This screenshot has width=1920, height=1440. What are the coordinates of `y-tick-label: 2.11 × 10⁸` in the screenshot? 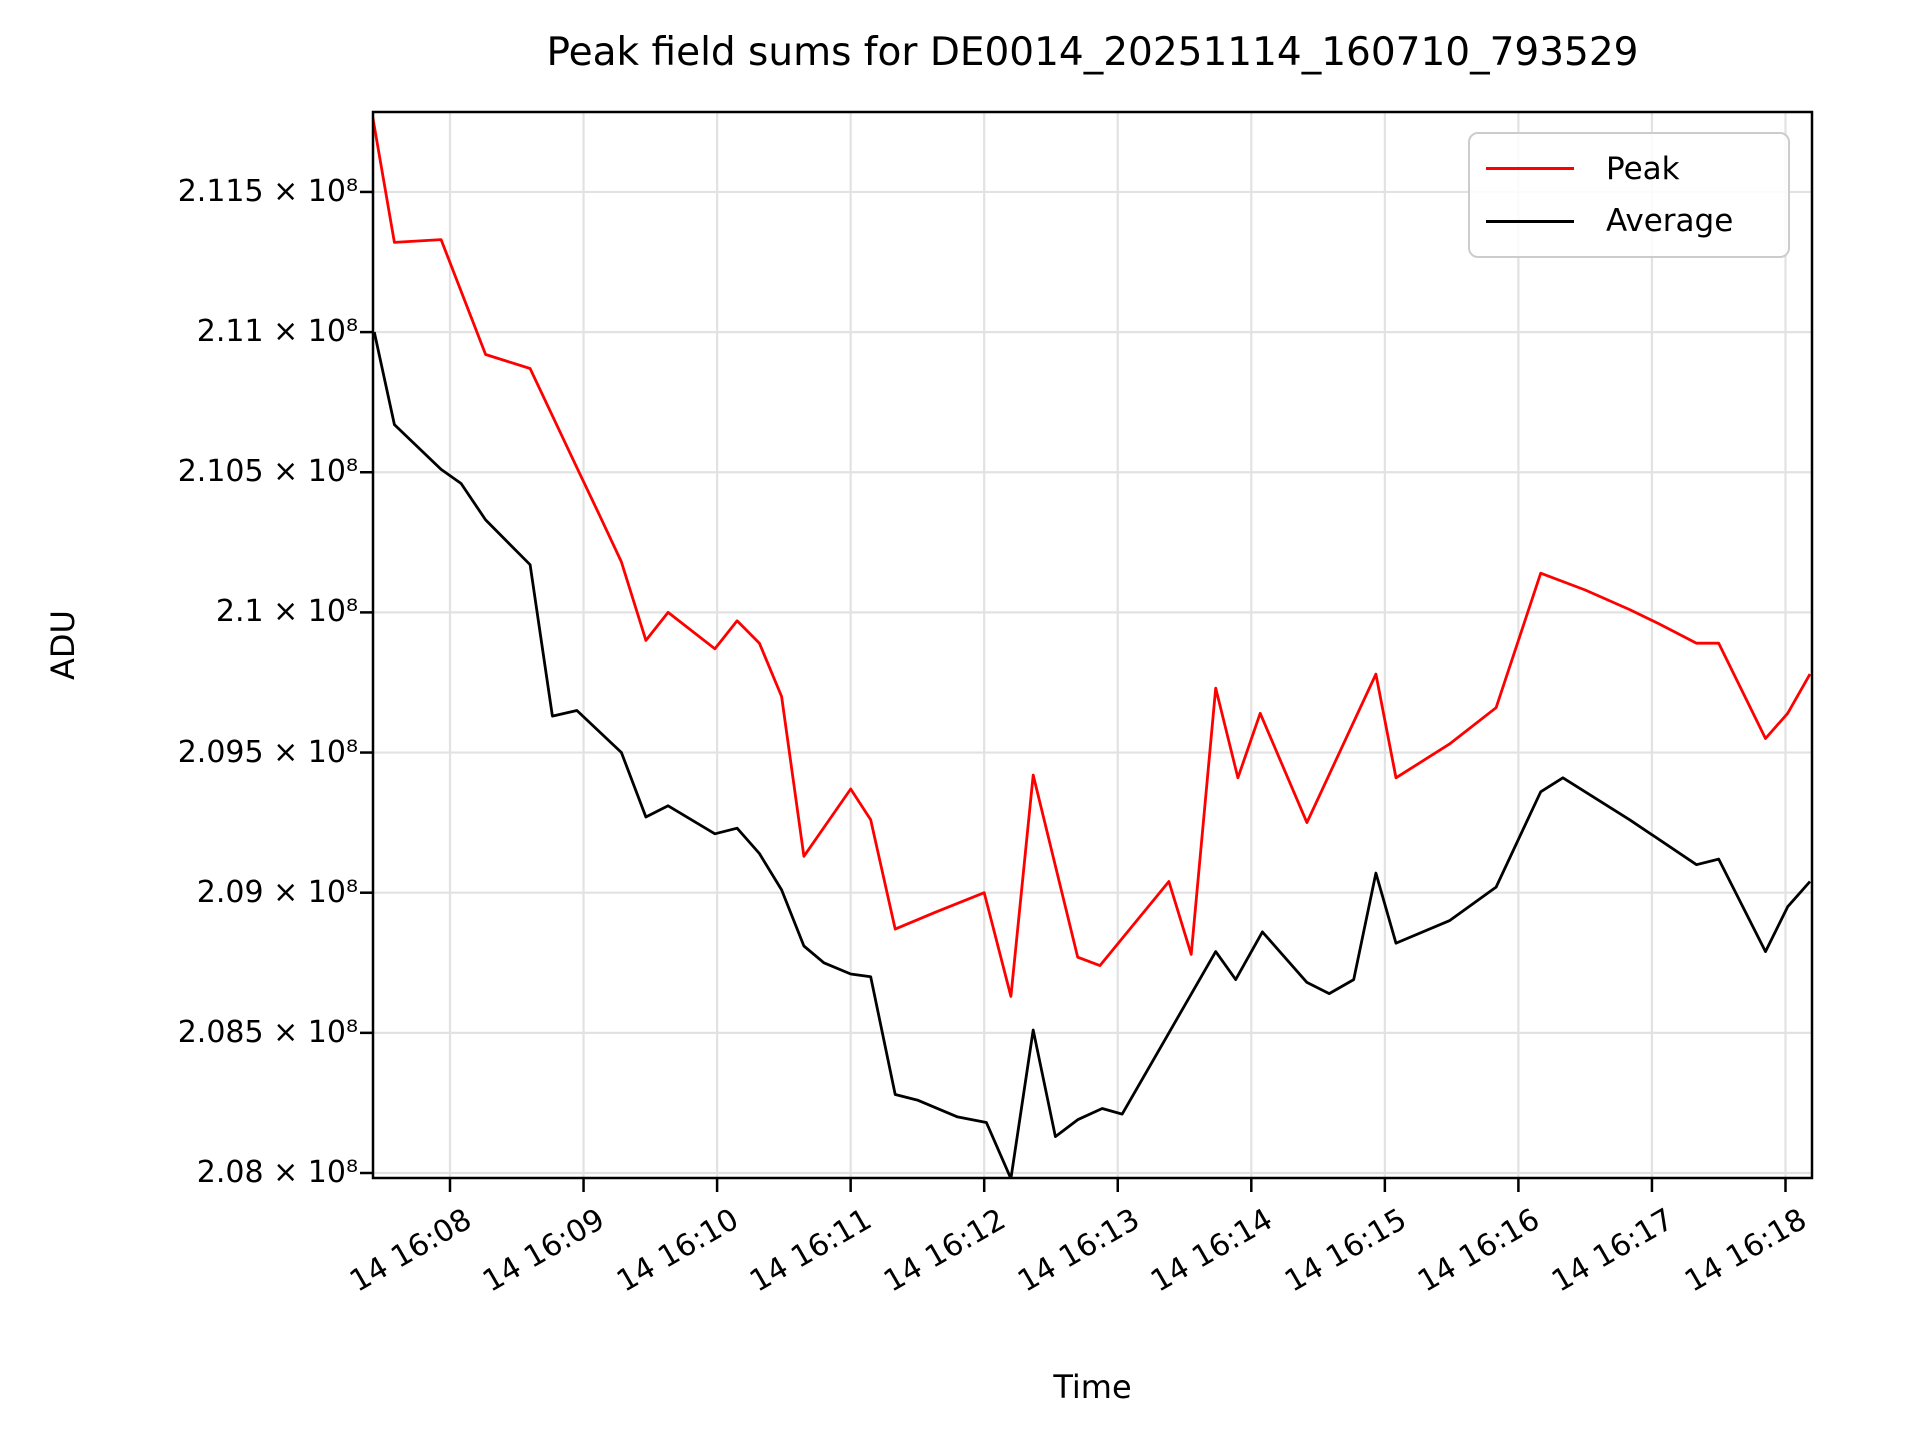 It's located at (277, 331).